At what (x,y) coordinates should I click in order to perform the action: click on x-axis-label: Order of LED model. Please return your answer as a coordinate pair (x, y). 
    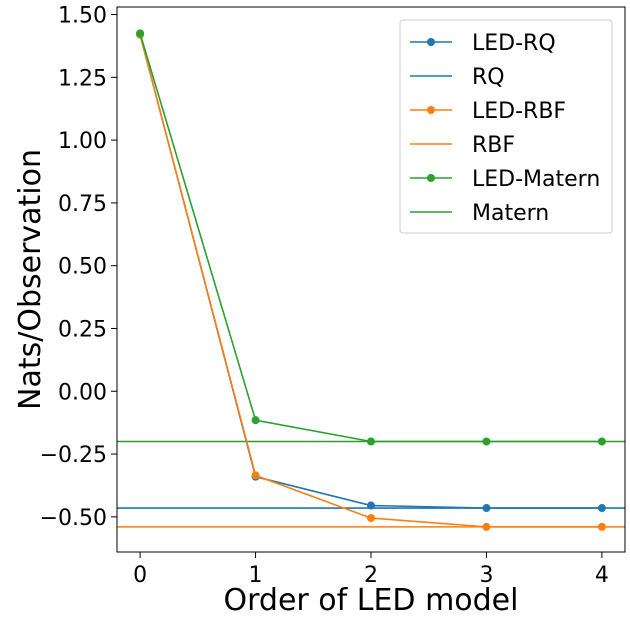
    Looking at the image, I should click on (371, 600).